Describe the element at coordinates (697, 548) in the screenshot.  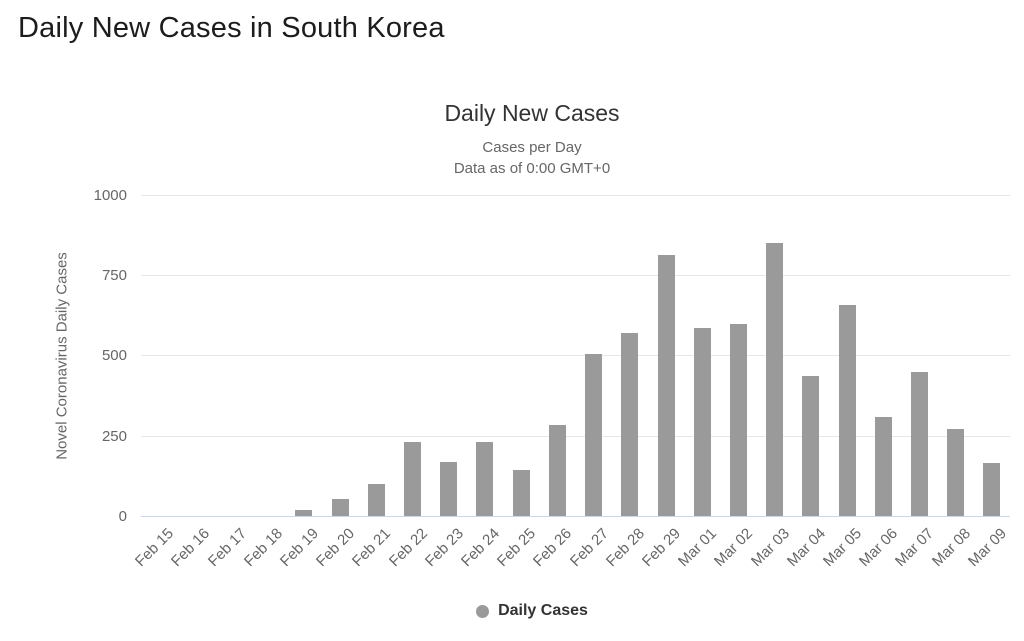
I see `x-tick-label-mar-01: Mar 01` at that location.